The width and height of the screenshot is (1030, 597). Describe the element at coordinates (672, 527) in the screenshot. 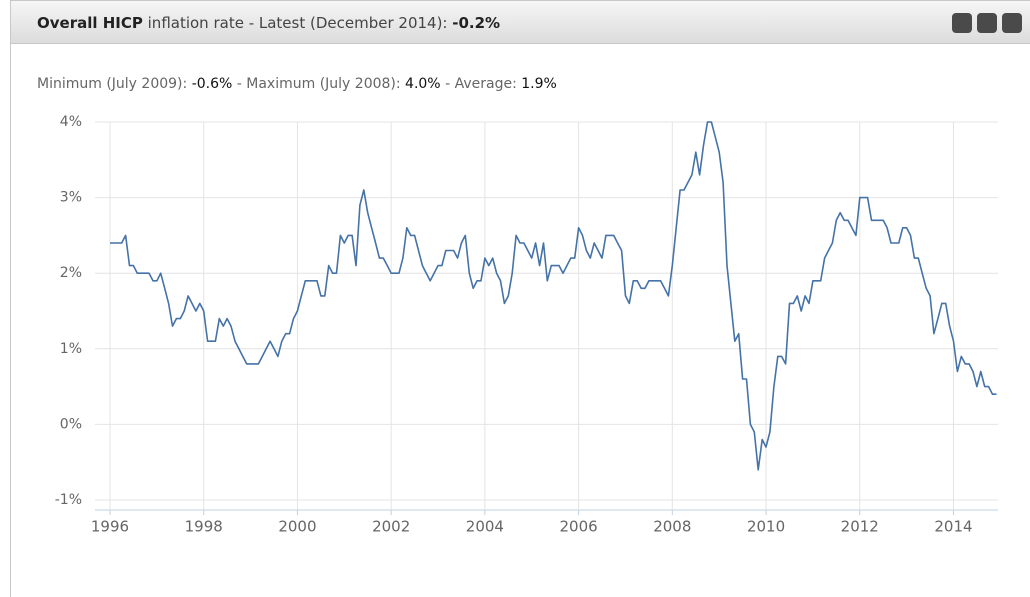

I see `x-tick-label: 2008` at that location.